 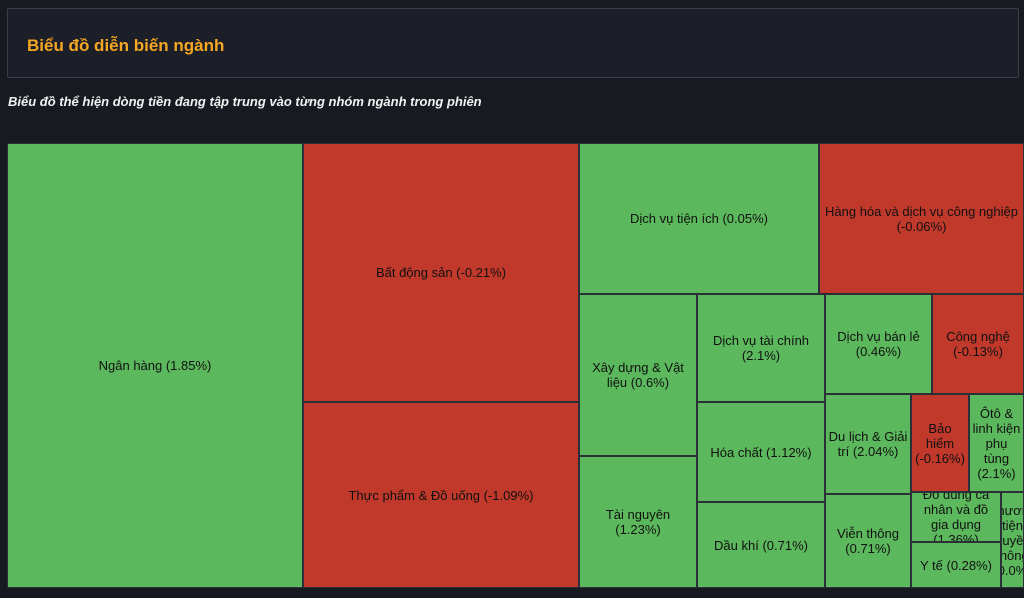 I want to click on treemap-cell-label: Dầu khí (0.71%), so click(x=761, y=545).